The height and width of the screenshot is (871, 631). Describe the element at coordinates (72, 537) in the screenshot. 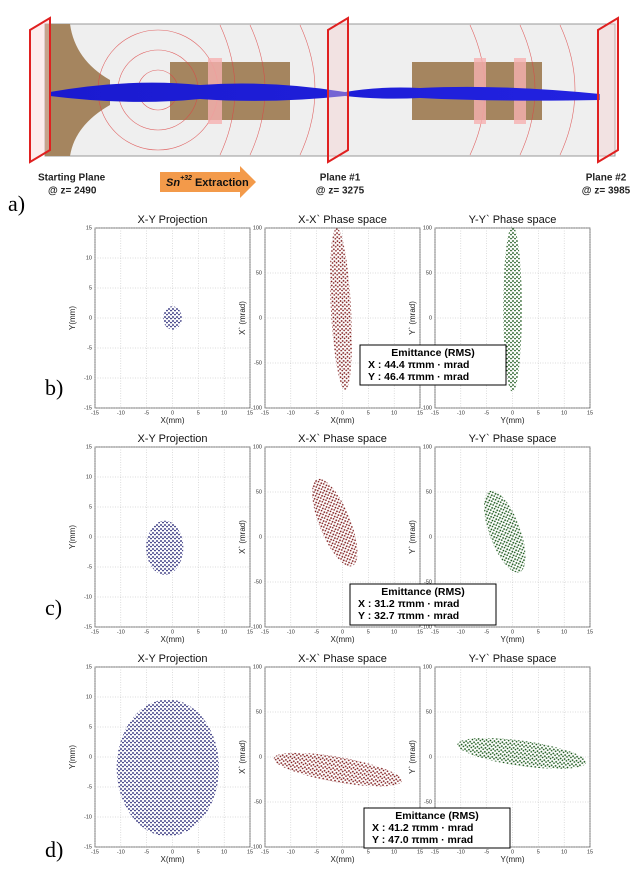

I see `y-axis-label: Y(mm)` at that location.